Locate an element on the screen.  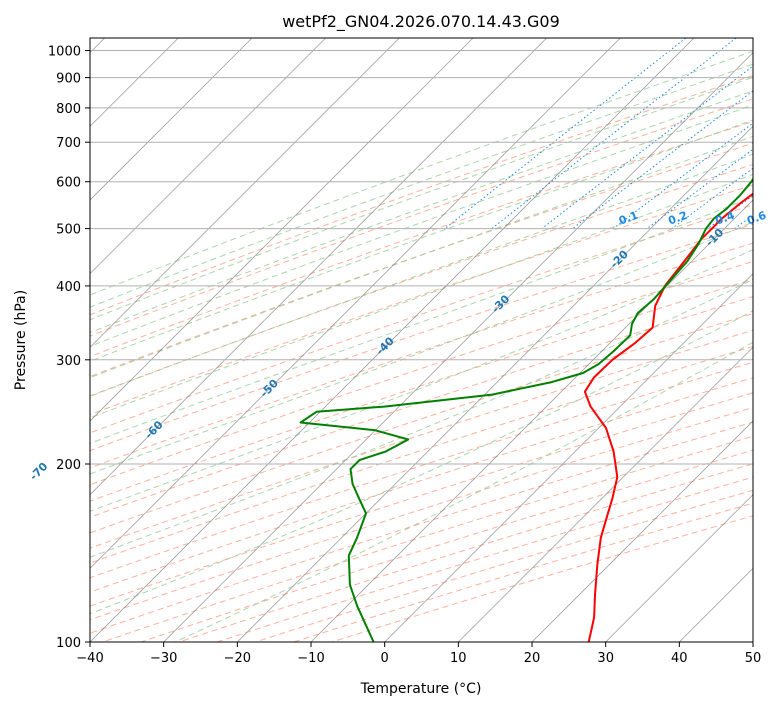
x-tick-label: 40 is located at coordinates (679, 658).